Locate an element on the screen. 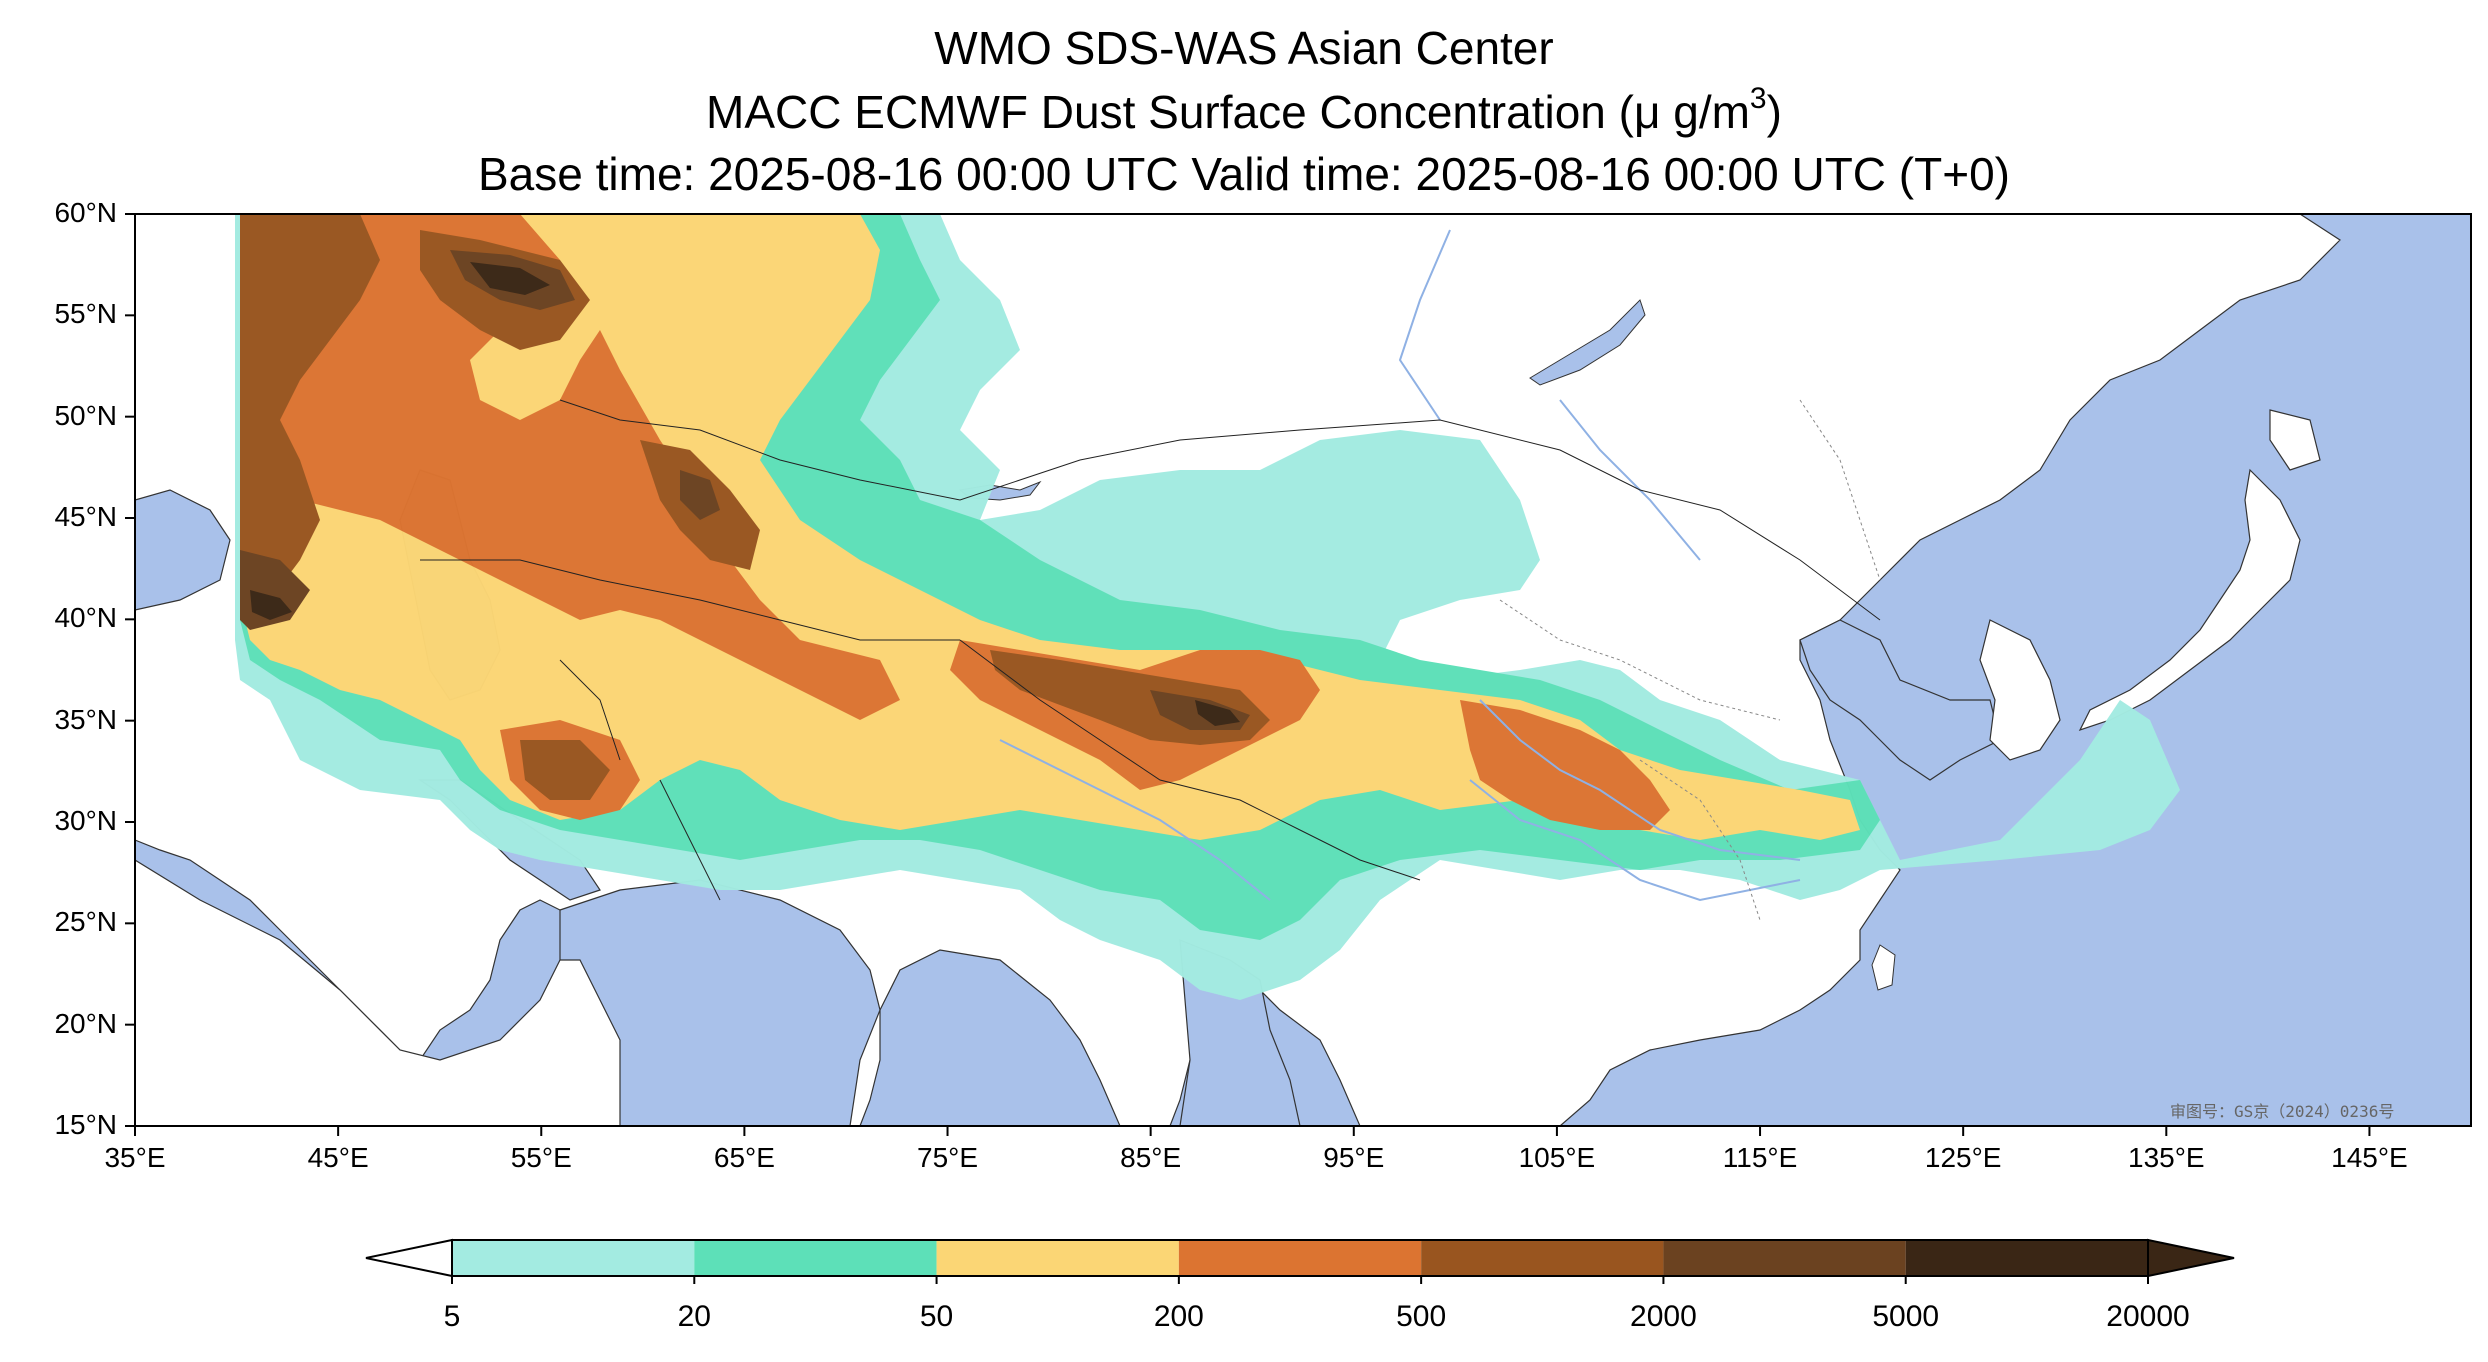 This screenshot has height=1362, width=2488. lat-label: 15°N is located at coordinates (85, 1124).